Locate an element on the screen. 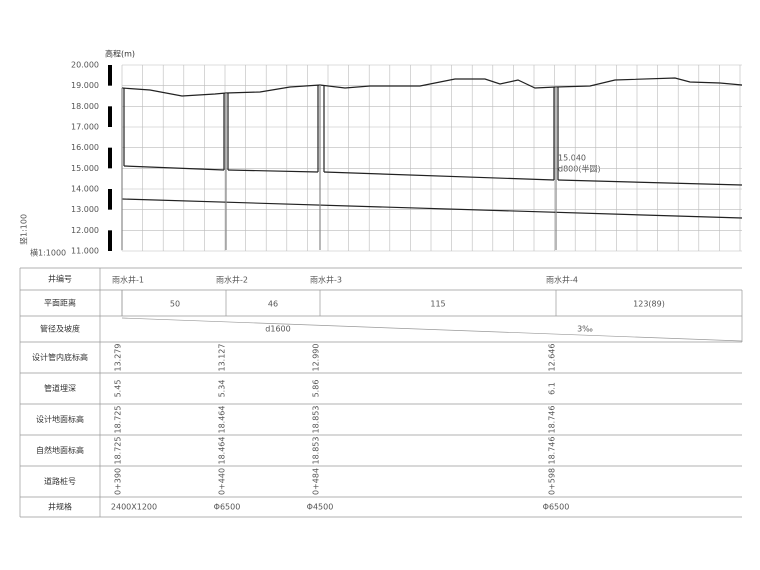 The width and height of the screenshot is (760, 570). annotation: 15.040 is located at coordinates (572, 158).